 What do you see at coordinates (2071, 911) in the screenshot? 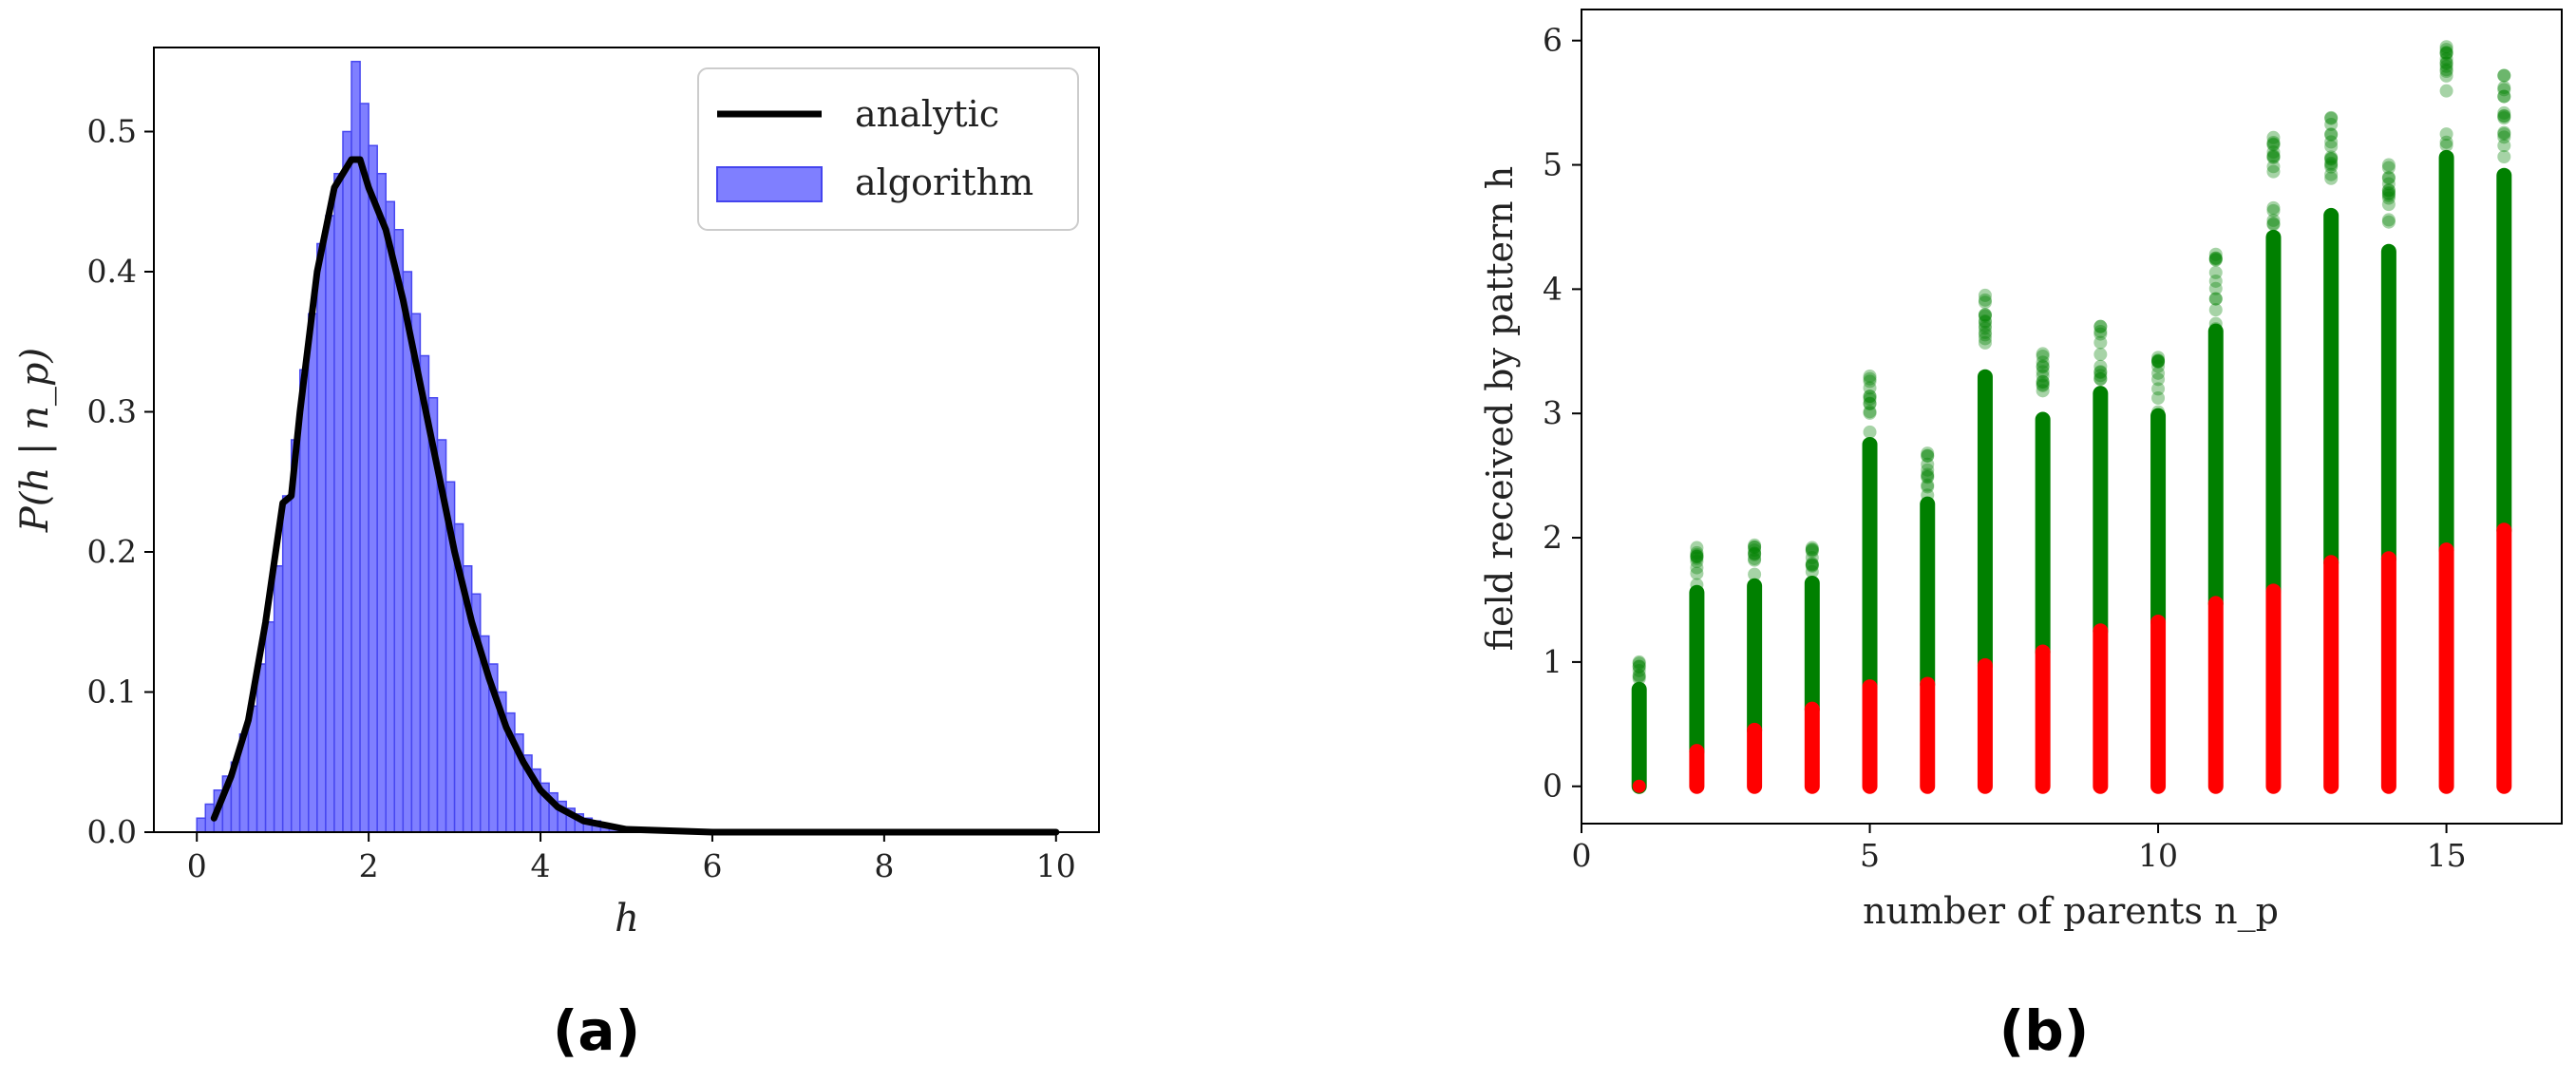
I see `x-axis-label-b: number of parents n_p` at bounding box center [2071, 911].